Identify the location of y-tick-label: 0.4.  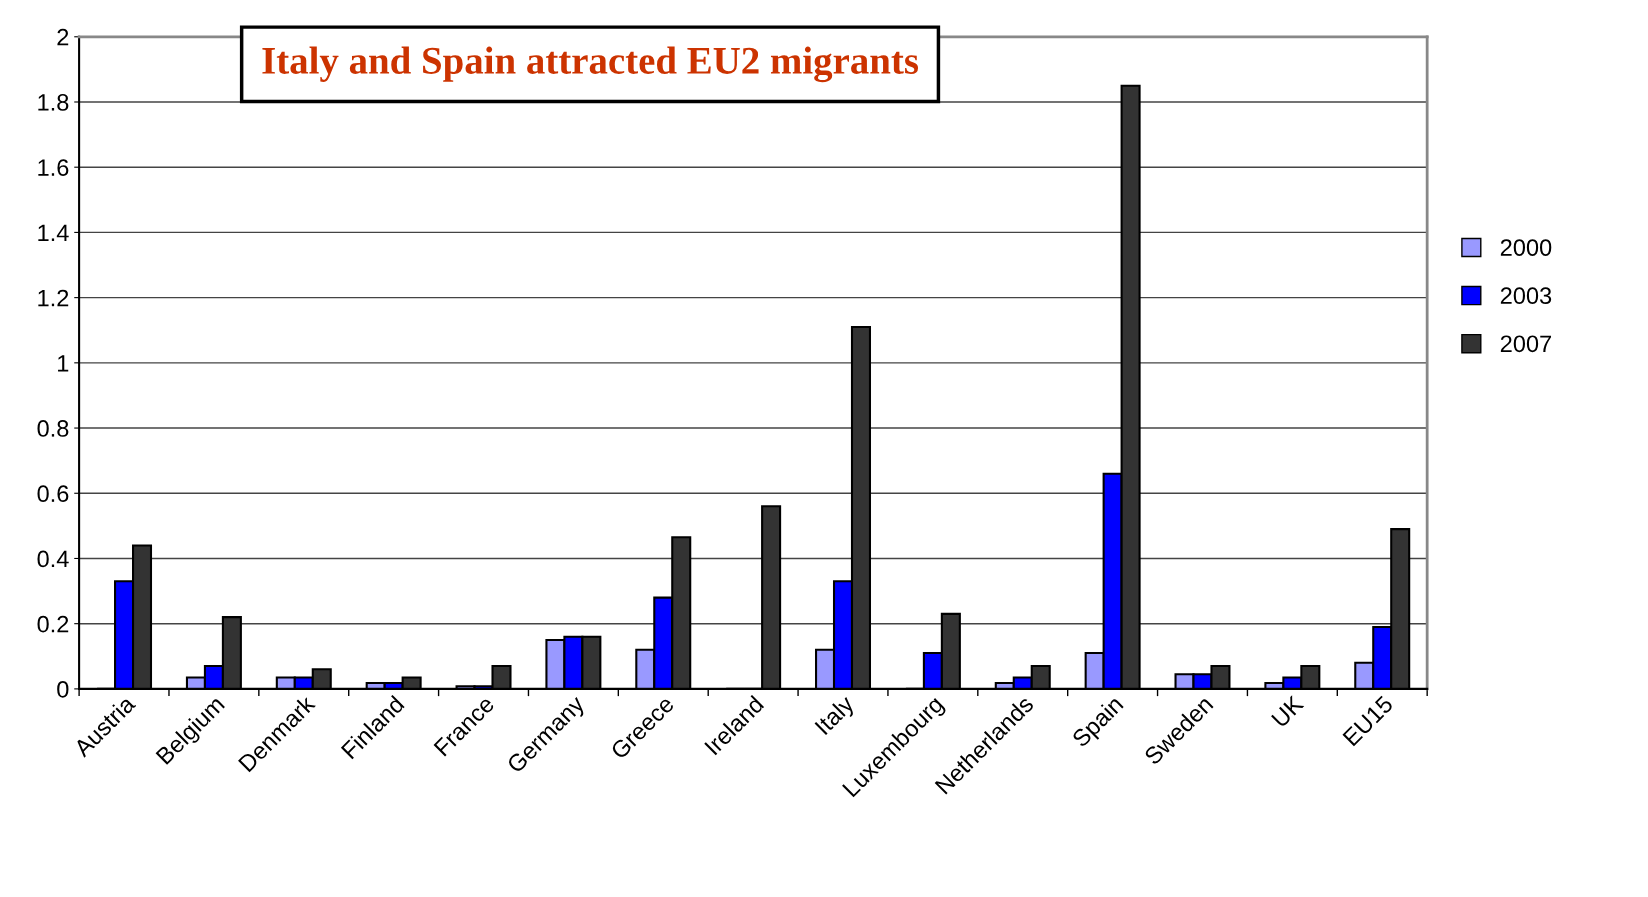
(53, 559).